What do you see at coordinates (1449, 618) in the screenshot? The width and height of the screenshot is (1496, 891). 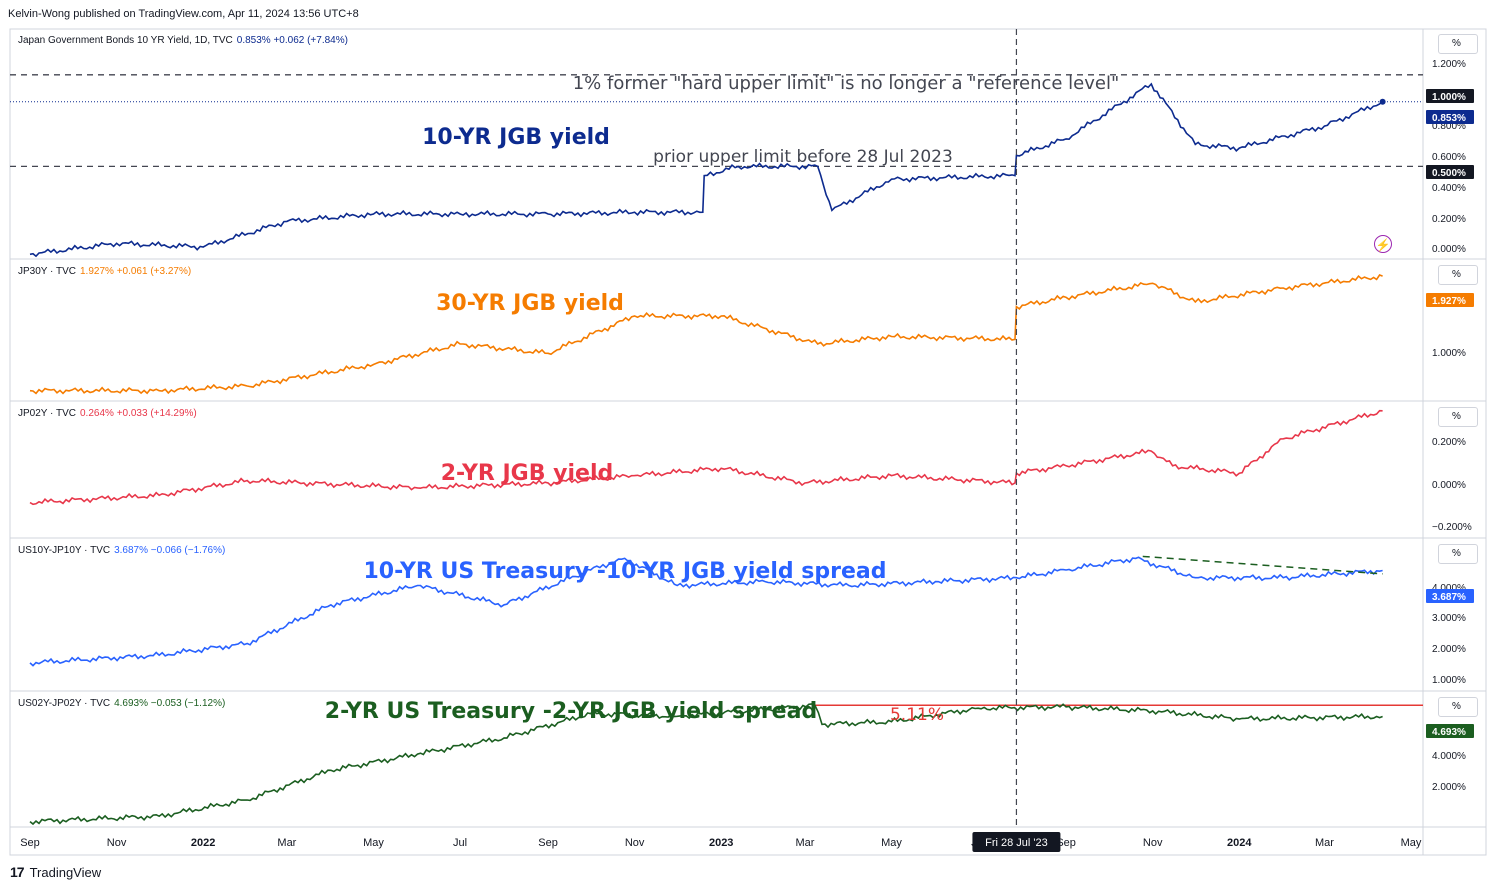 I see `y-tick-label: 3.000%` at bounding box center [1449, 618].